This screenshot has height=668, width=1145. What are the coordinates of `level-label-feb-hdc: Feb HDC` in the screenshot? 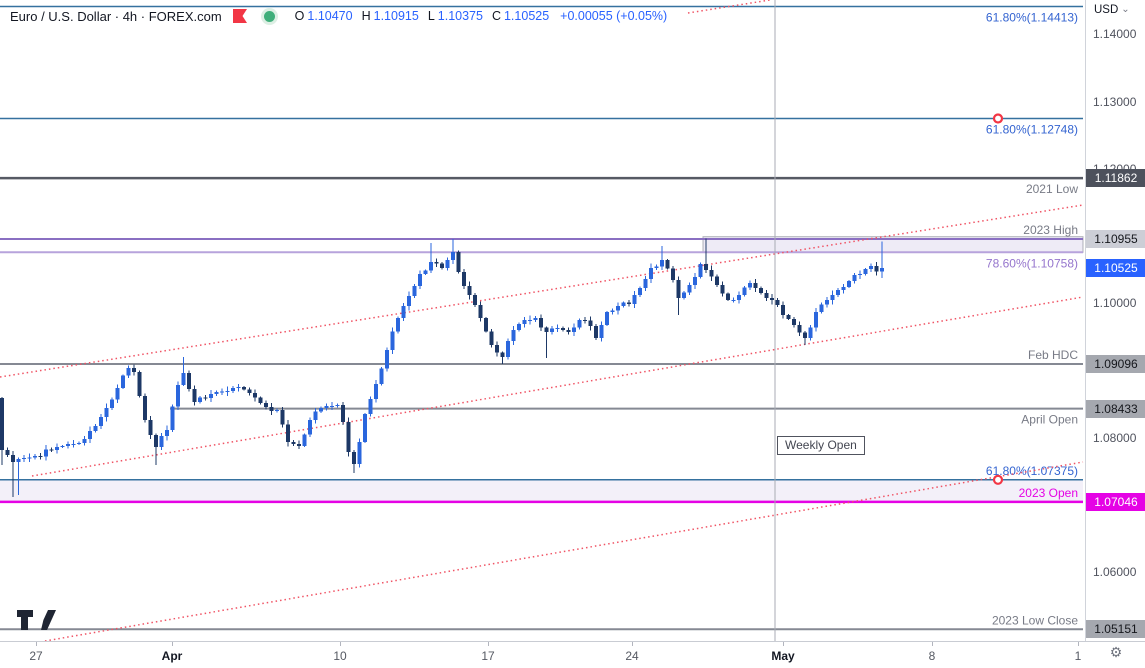 It's located at (1053, 355).